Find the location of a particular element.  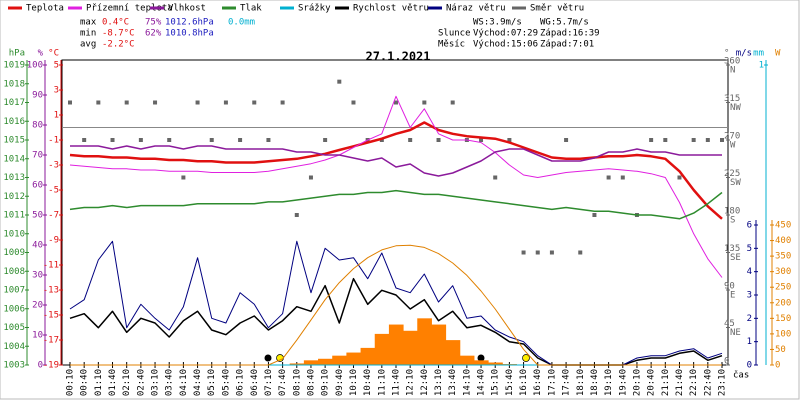

stat-temp: -2.2°C is located at coordinates (118, 45).